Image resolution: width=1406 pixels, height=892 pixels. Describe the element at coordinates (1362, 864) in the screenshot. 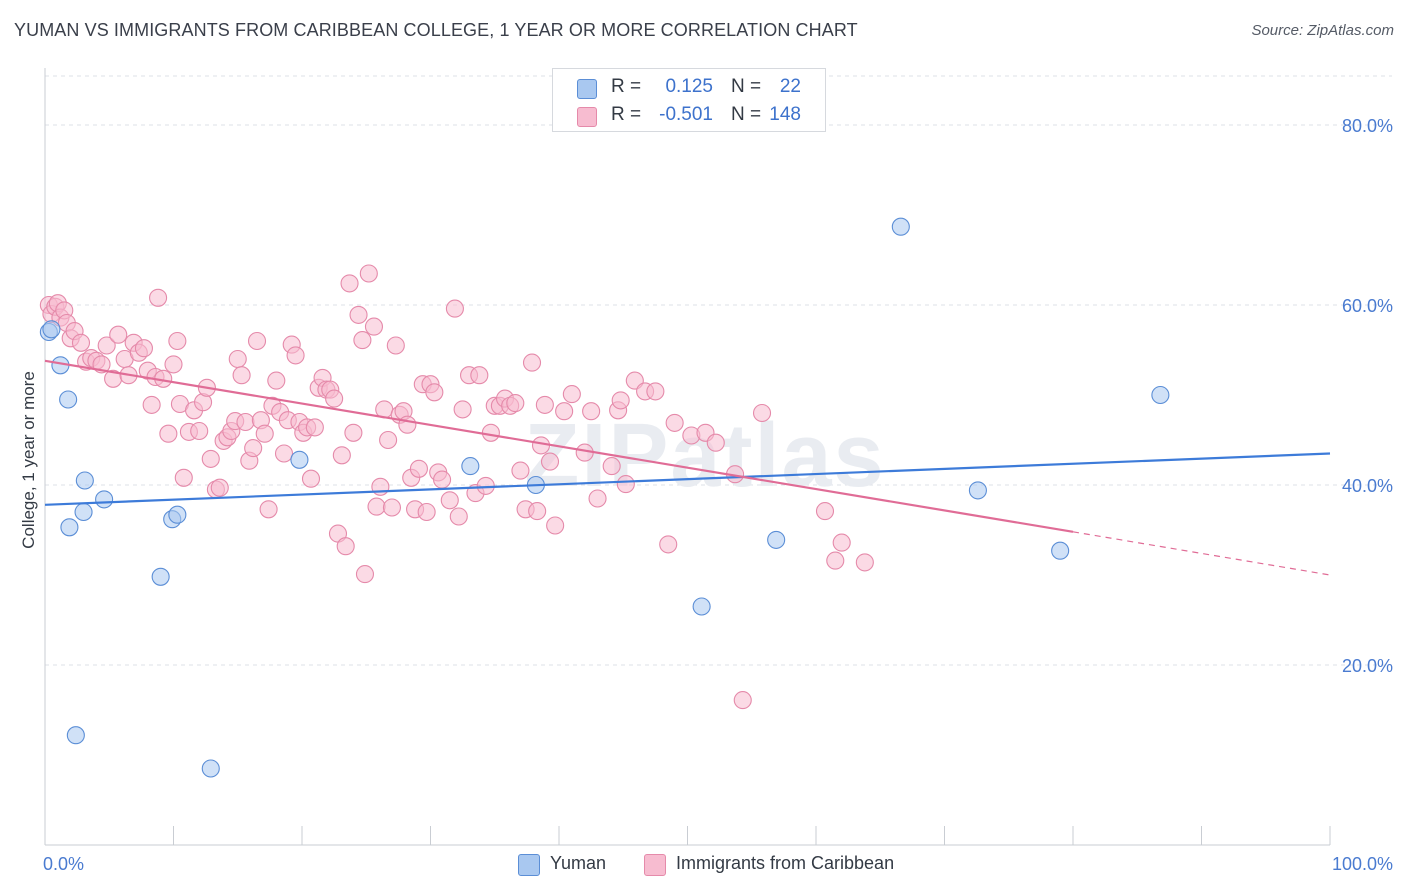

I see `x-tick-label: 100.0%` at that location.